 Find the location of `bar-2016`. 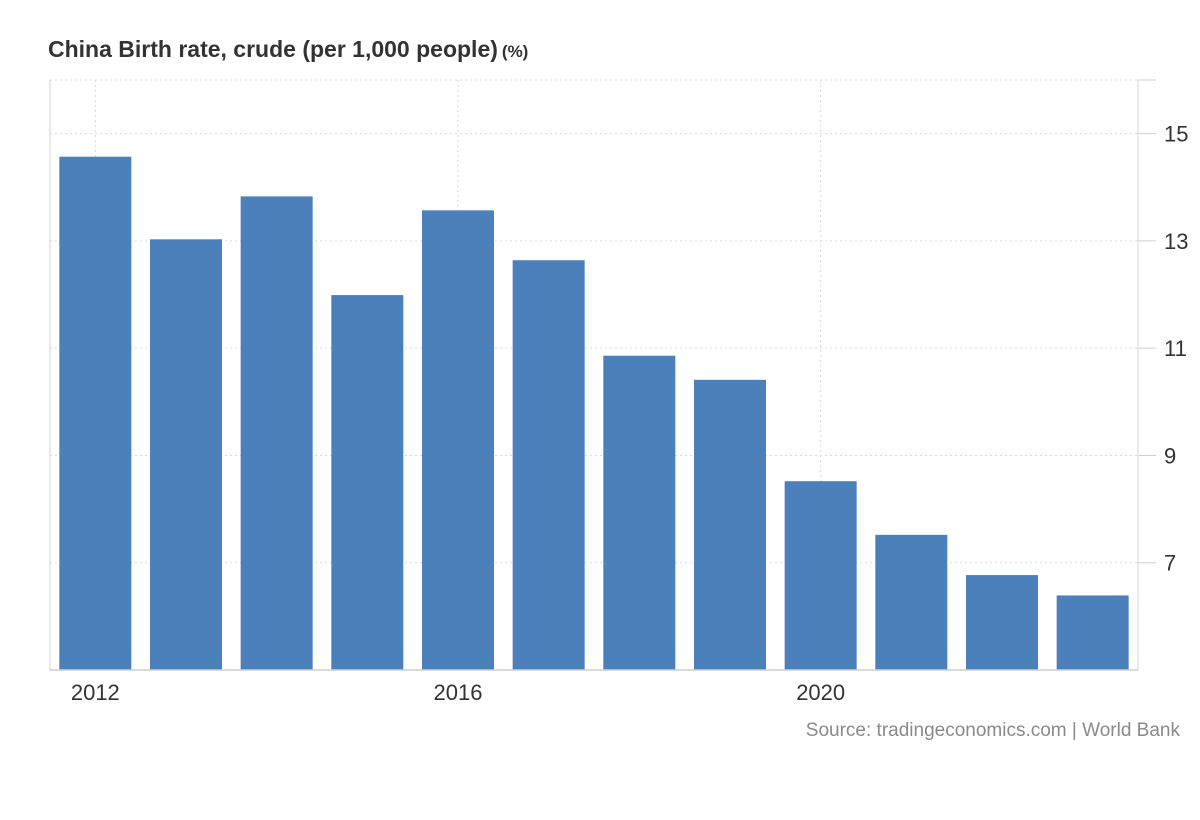

bar-2016 is located at coordinates (458, 440).